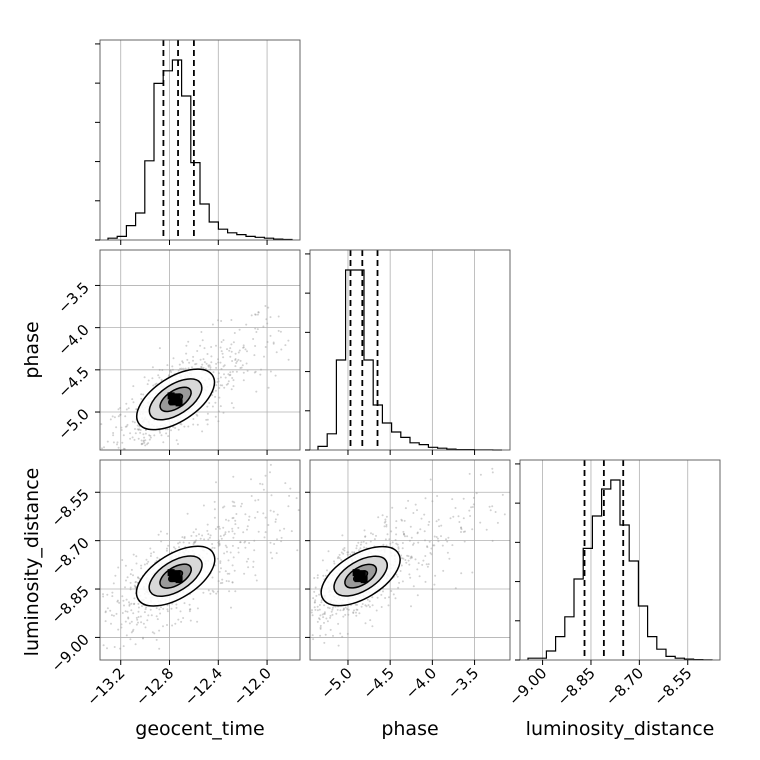 This screenshot has width=760, height=760. I want to click on x-tick-label: −3.5, so click(463, 683).